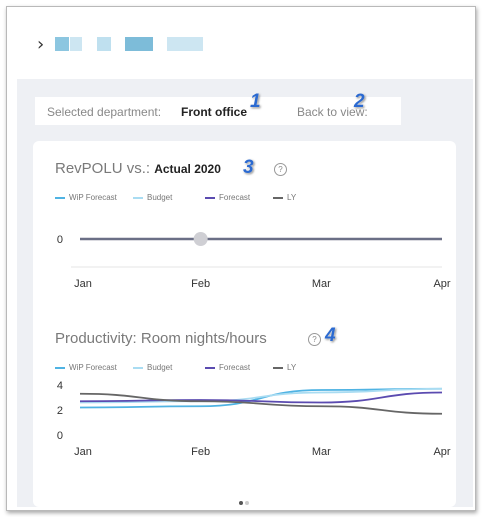 The width and height of the screenshot is (484, 517). I want to click on chevron-right-icon: ›, so click(41, 44).